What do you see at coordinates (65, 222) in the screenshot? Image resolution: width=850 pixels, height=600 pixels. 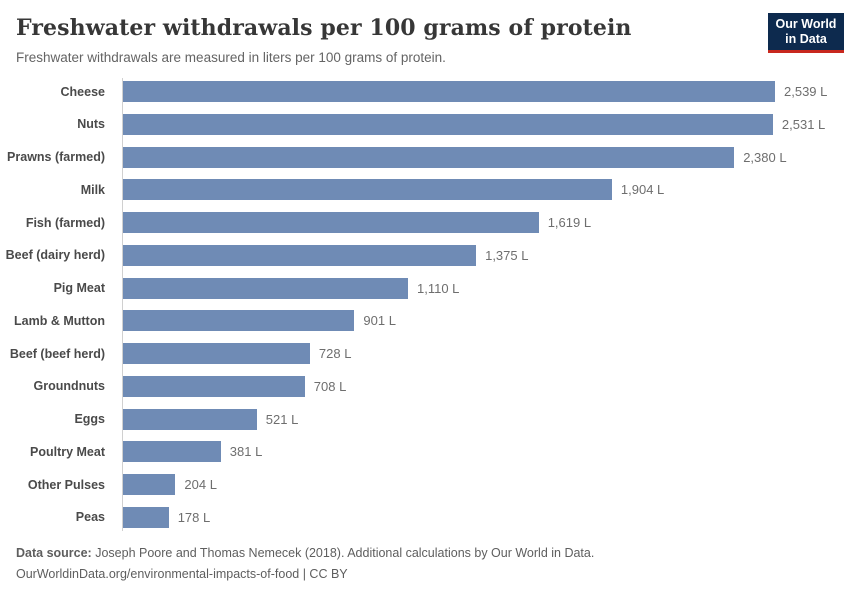 I see `category-label: Fish (farmed)` at bounding box center [65, 222].